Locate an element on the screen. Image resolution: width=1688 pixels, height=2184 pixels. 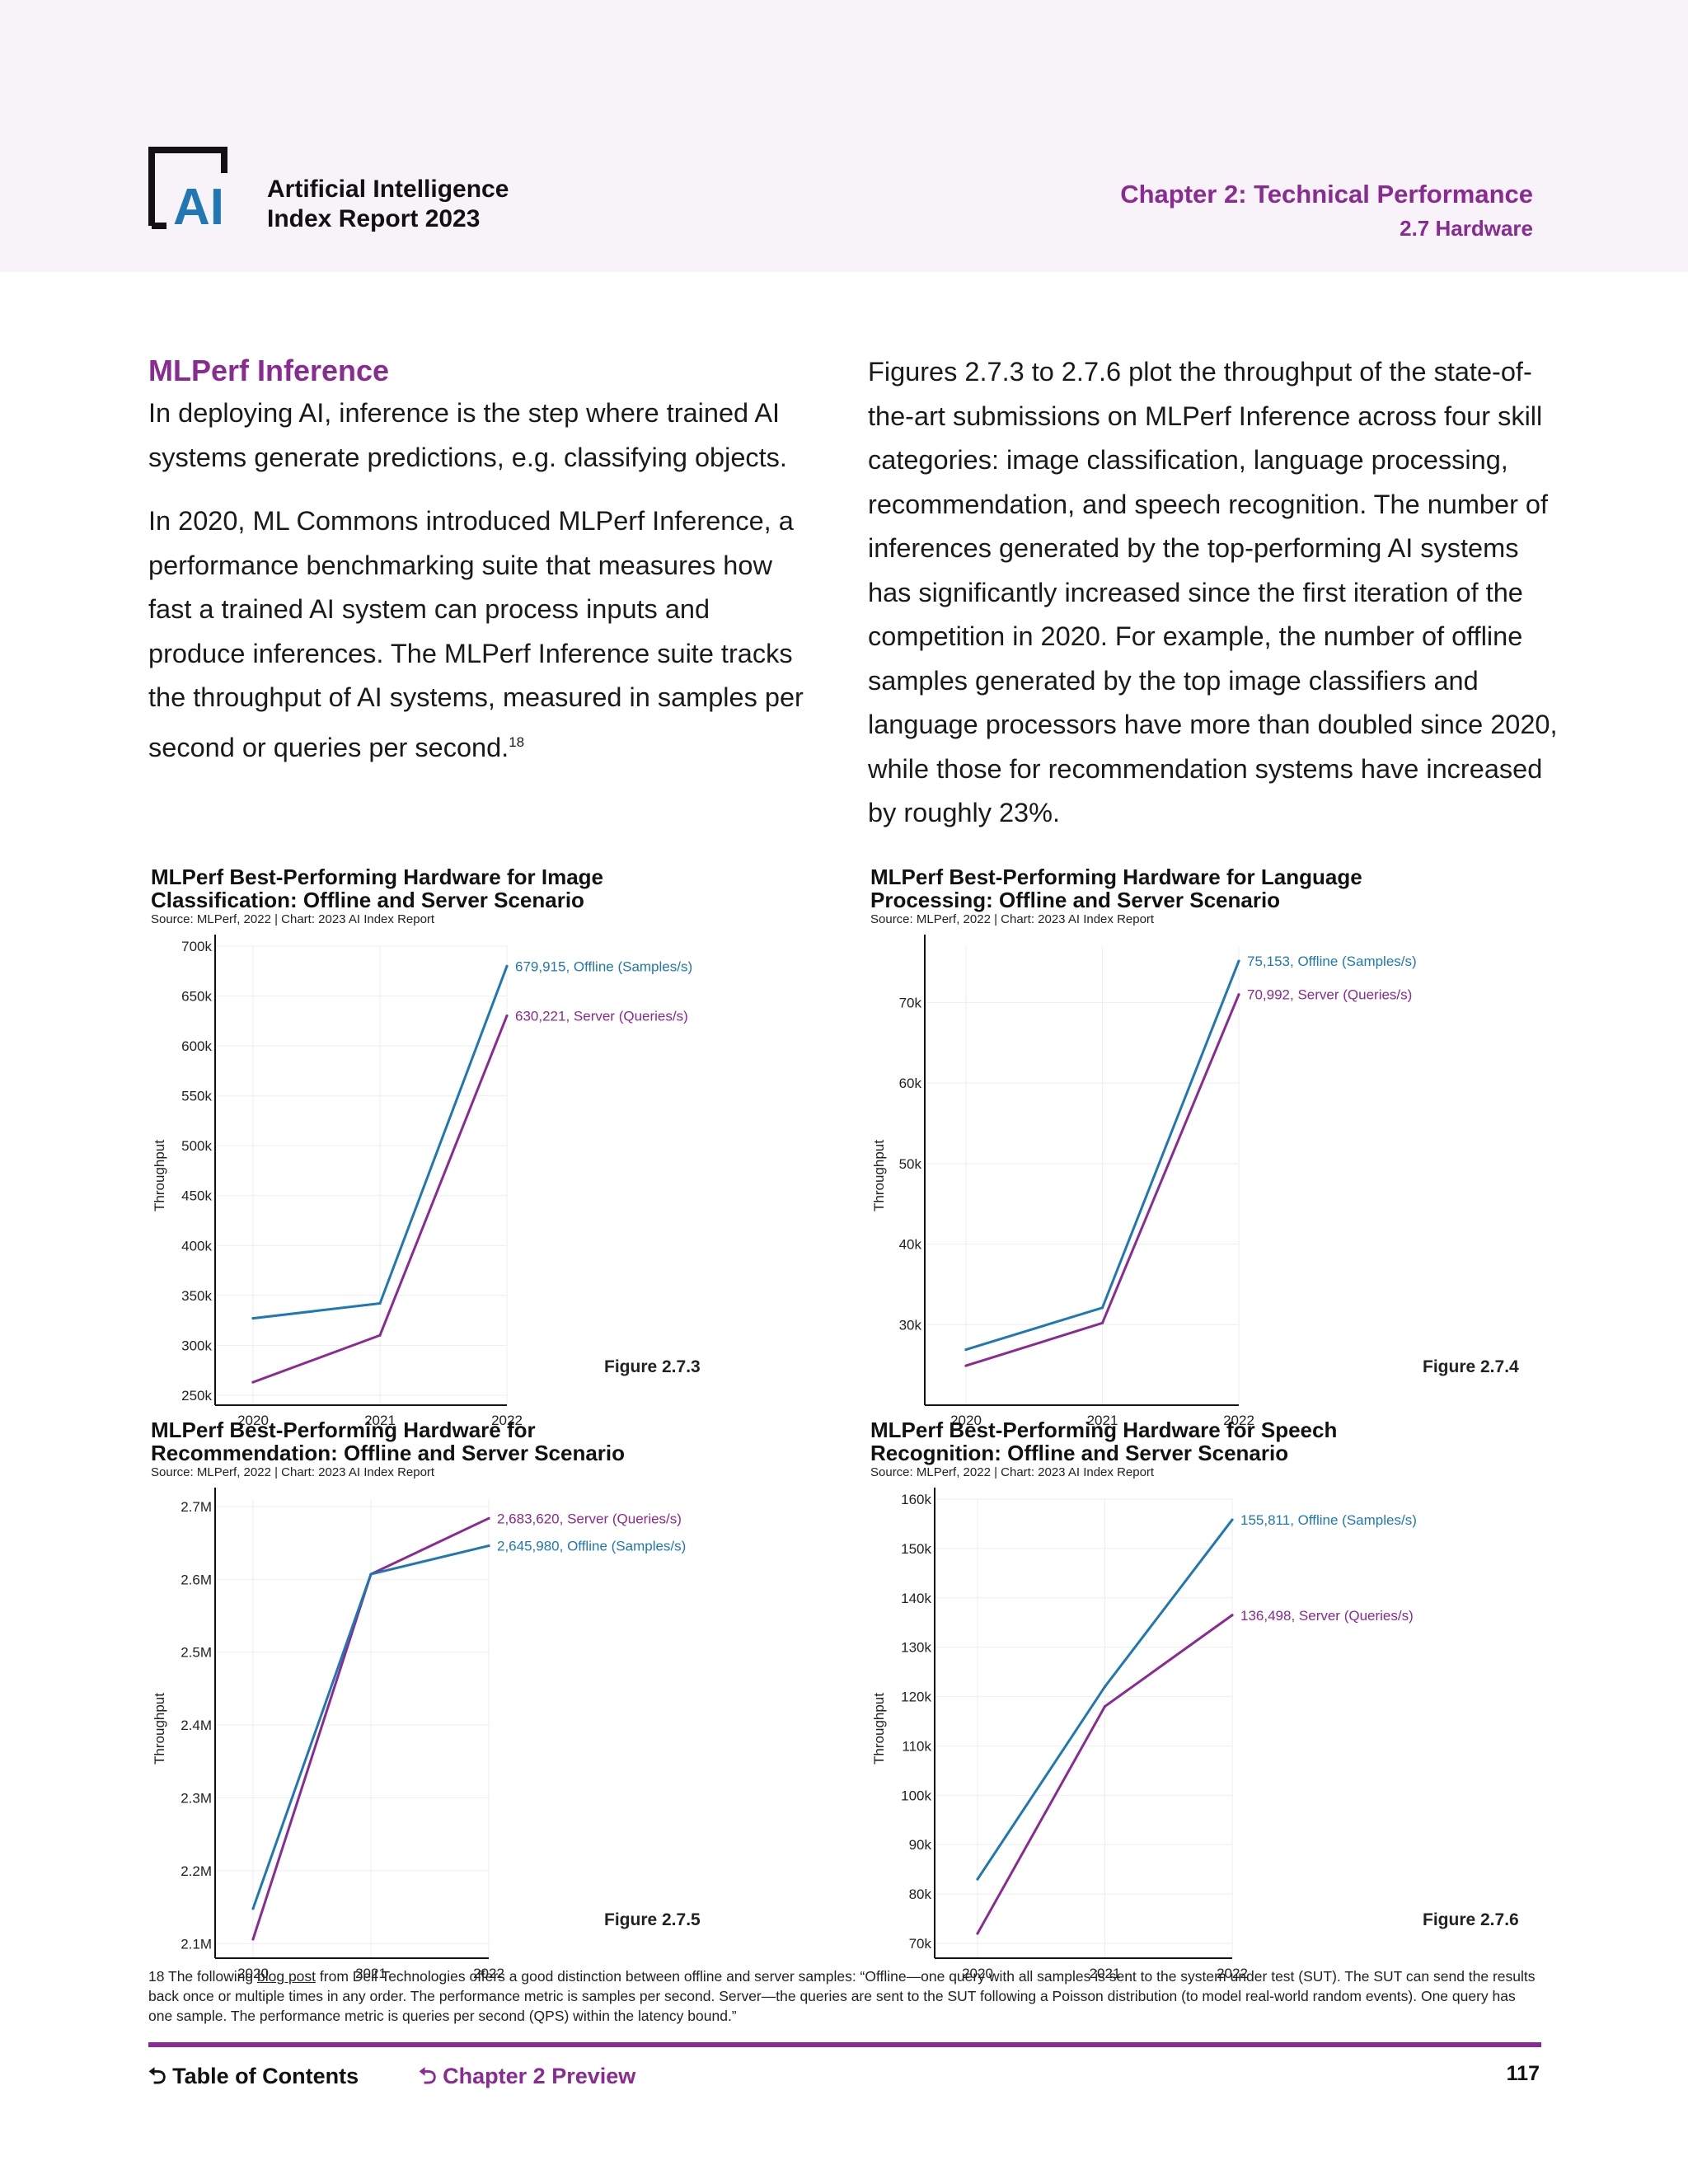
table-of-contents-label: Table of Contents is located at coordinates (265, 2076).